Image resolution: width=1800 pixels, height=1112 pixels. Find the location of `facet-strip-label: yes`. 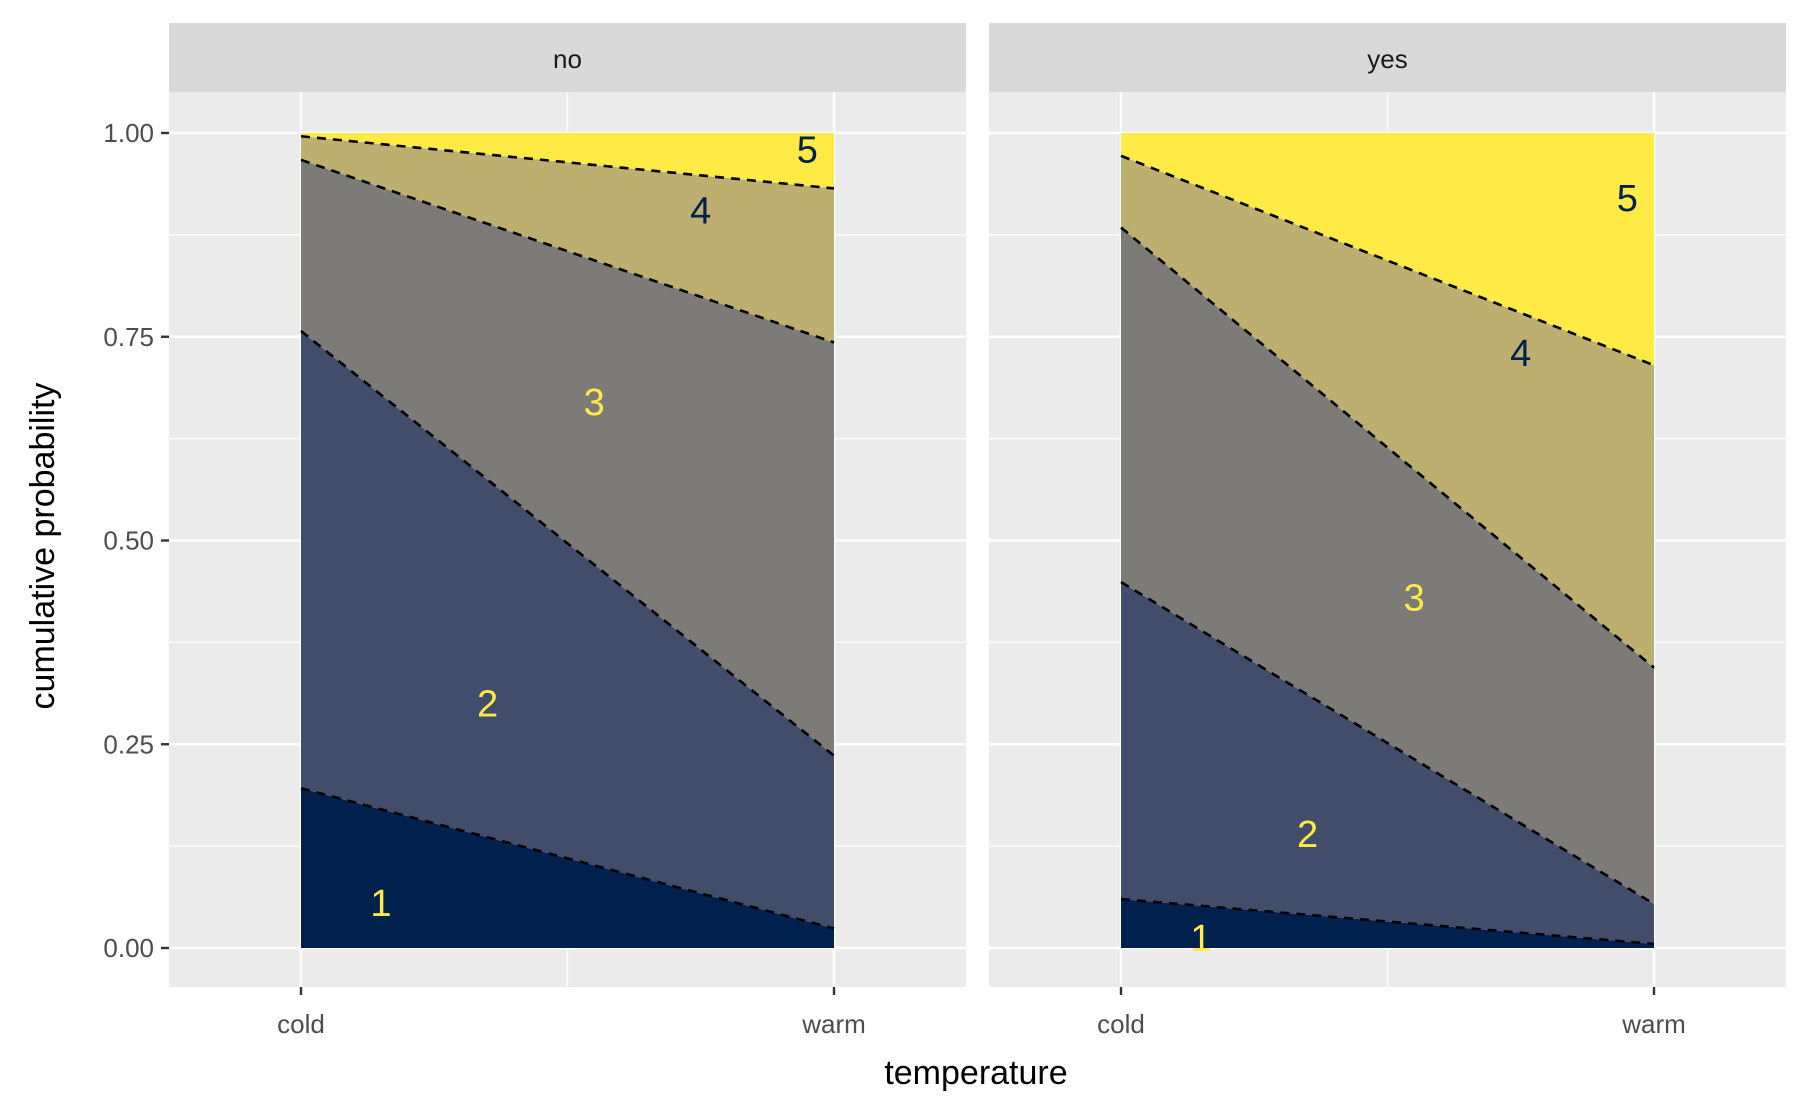

facet-strip-label: yes is located at coordinates (1387, 59).